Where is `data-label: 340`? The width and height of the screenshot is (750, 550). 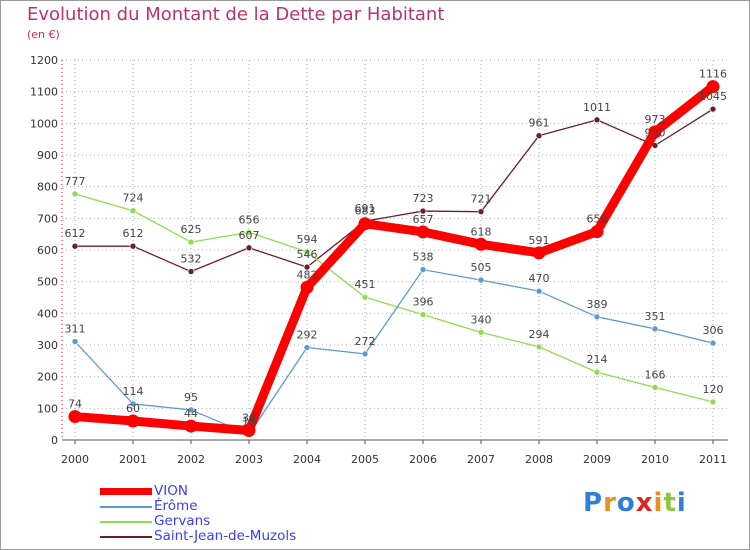 data-label: 340 is located at coordinates (481, 319).